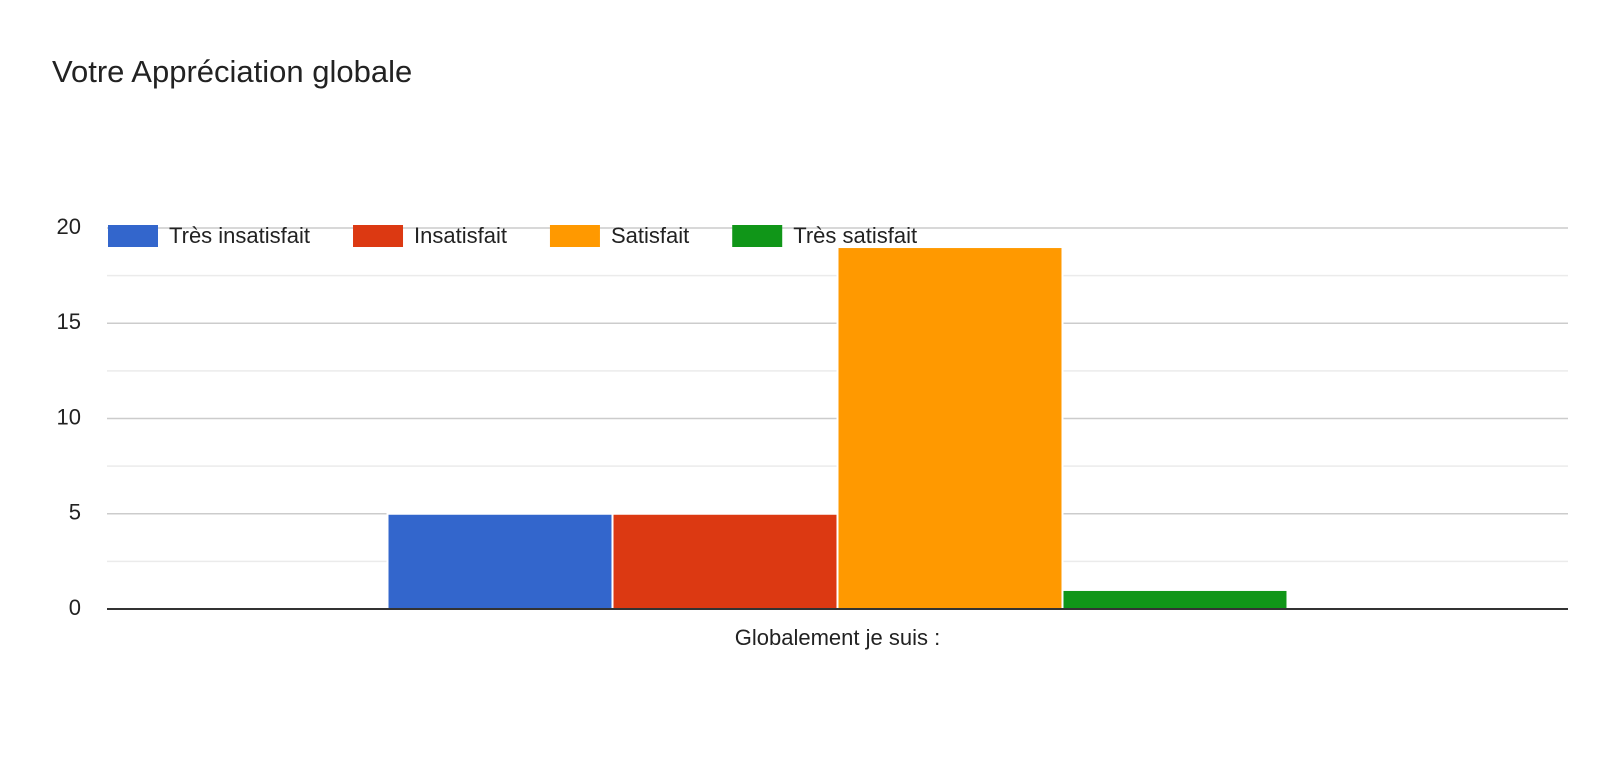  What do you see at coordinates (75, 512) in the screenshot?
I see `y-tick-label: 5` at bounding box center [75, 512].